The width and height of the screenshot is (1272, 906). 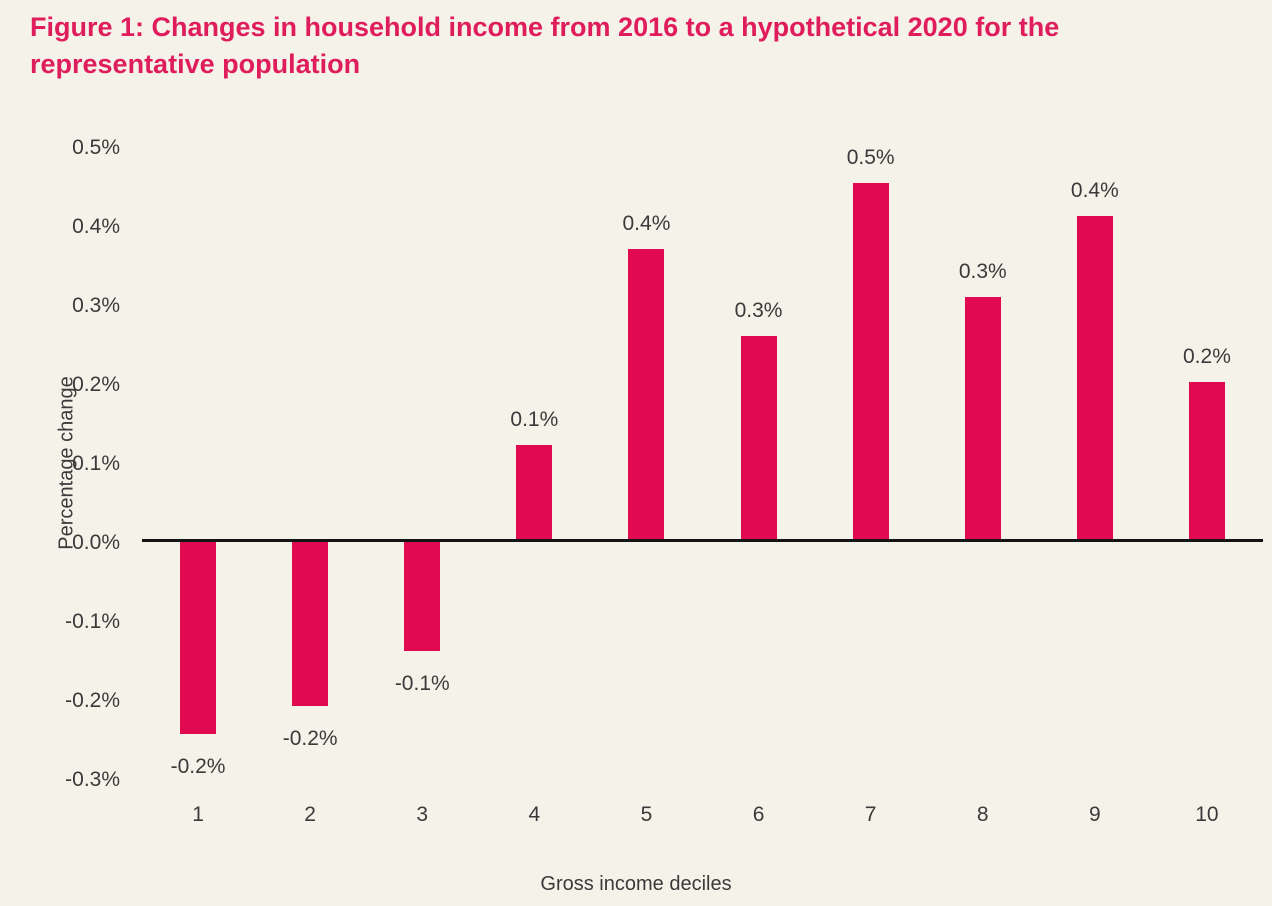 What do you see at coordinates (870, 814) in the screenshot?
I see `x-axis-tick-label: 7` at bounding box center [870, 814].